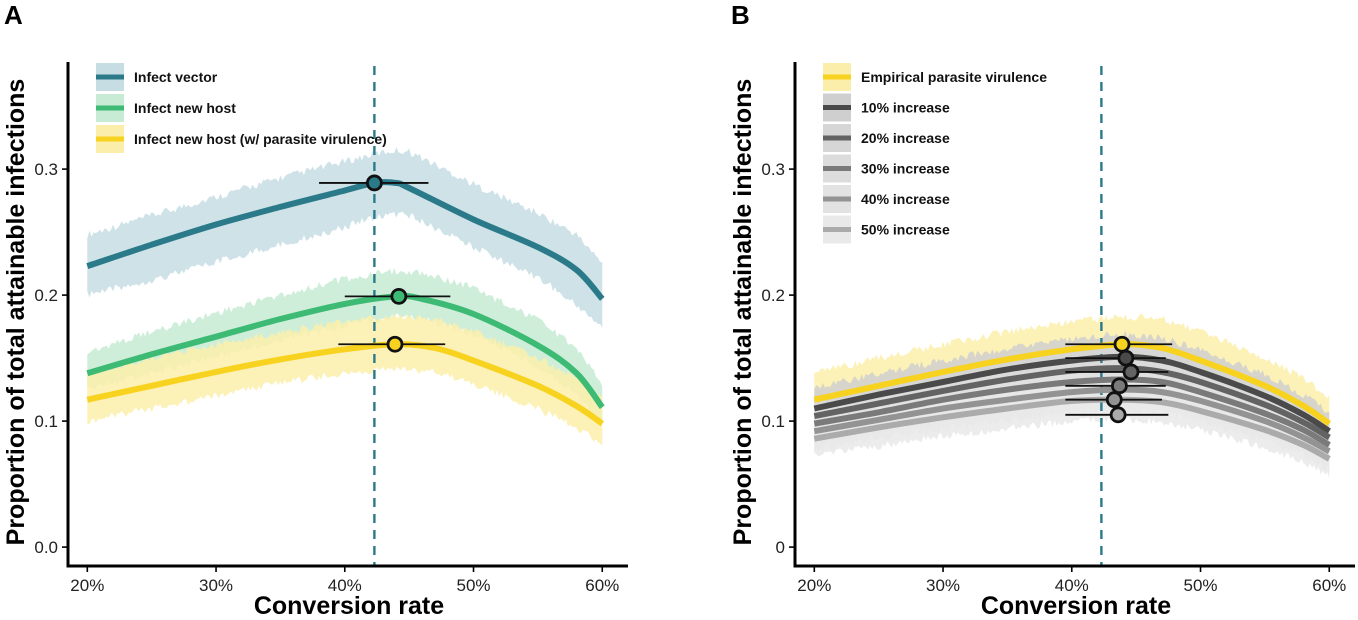 This screenshot has width=1358, height=620. What do you see at coordinates (780, 547) in the screenshot?
I see `panel-b-y-tick-label: 0` at bounding box center [780, 547].